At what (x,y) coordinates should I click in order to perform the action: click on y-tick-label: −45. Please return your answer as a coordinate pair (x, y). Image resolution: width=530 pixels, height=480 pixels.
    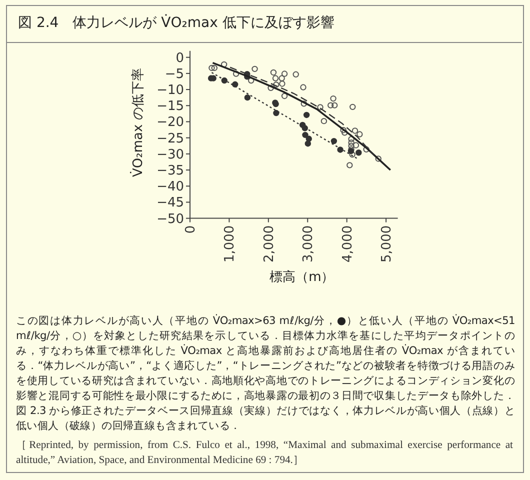
    Looking at the image, I should click on (170, 203).